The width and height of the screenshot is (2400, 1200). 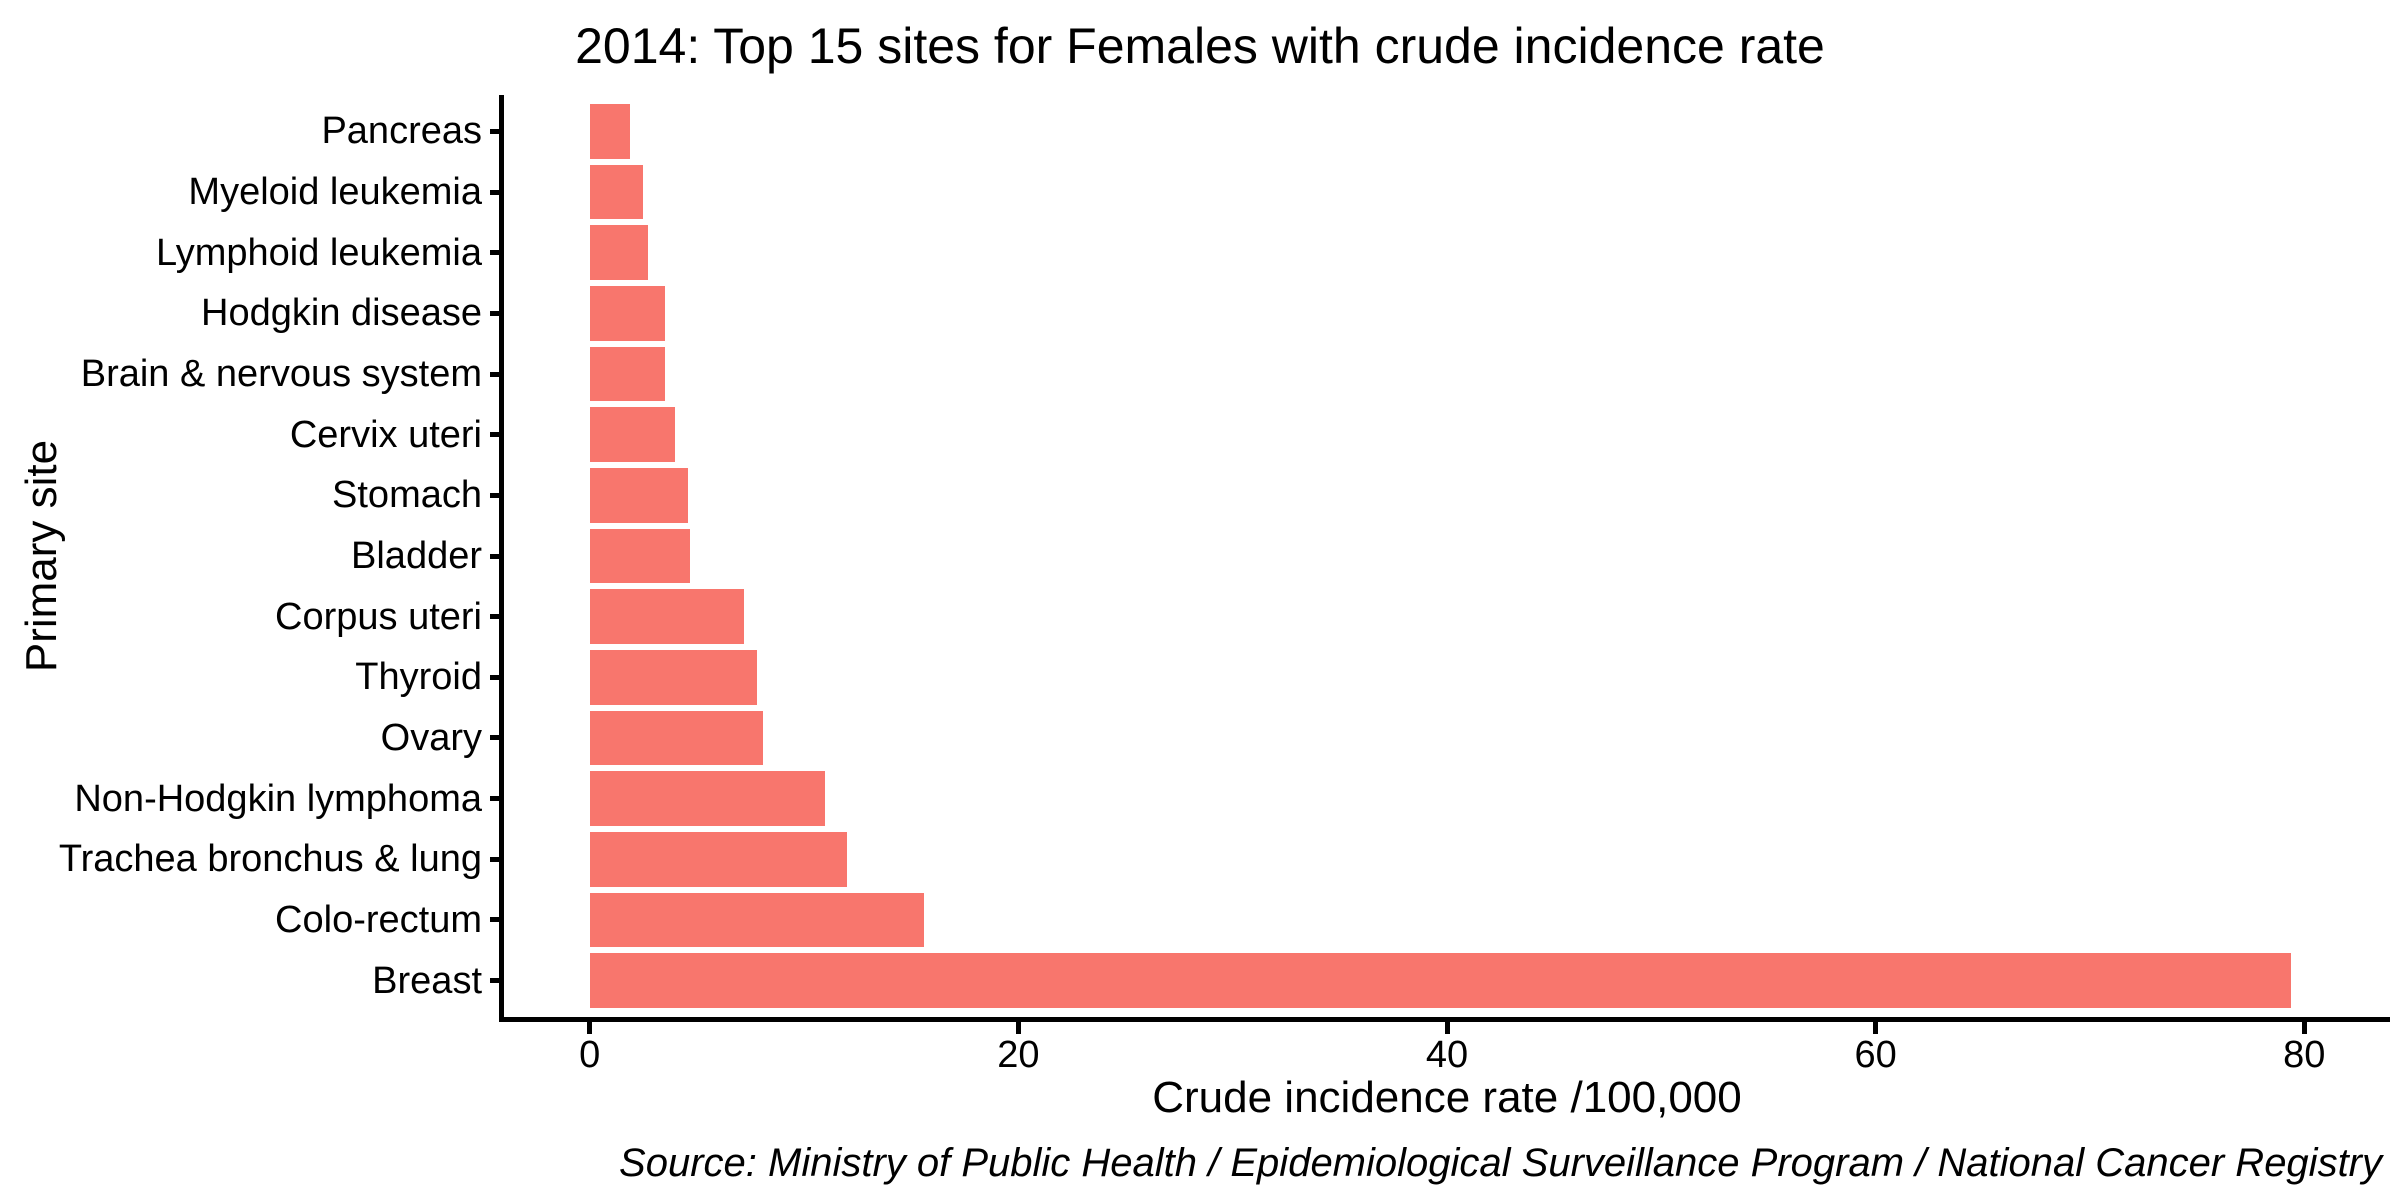 What do you see at coordinates (616, 192) in the screenshot?
I see `bar-myeloid-leukemia` at bounding box center [616, 192].